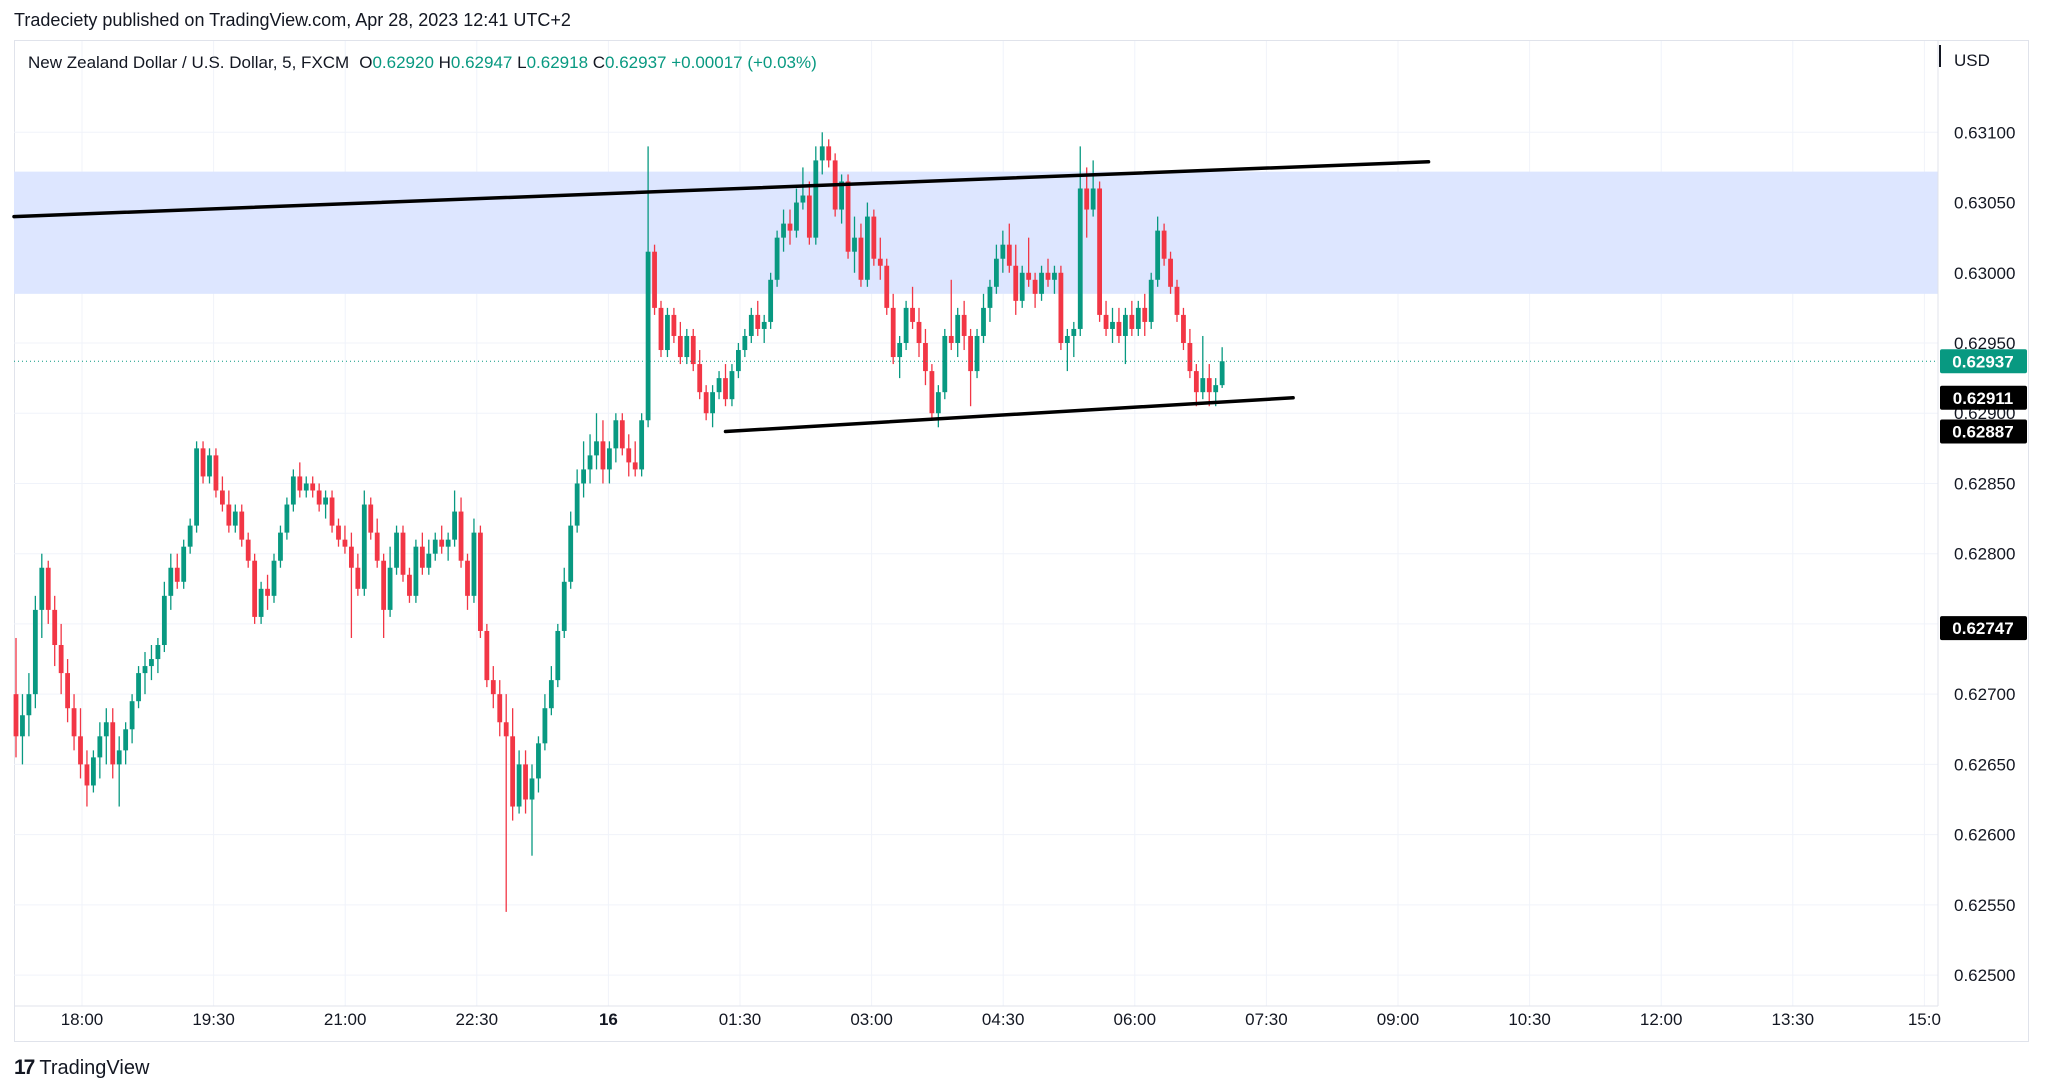 This screenshot has height=1092, width=2045. What do you see at coordinates (1983, 361) in the screenshot?
I see `last-price-label: 0.62937` at bounding box center [1983, 361].